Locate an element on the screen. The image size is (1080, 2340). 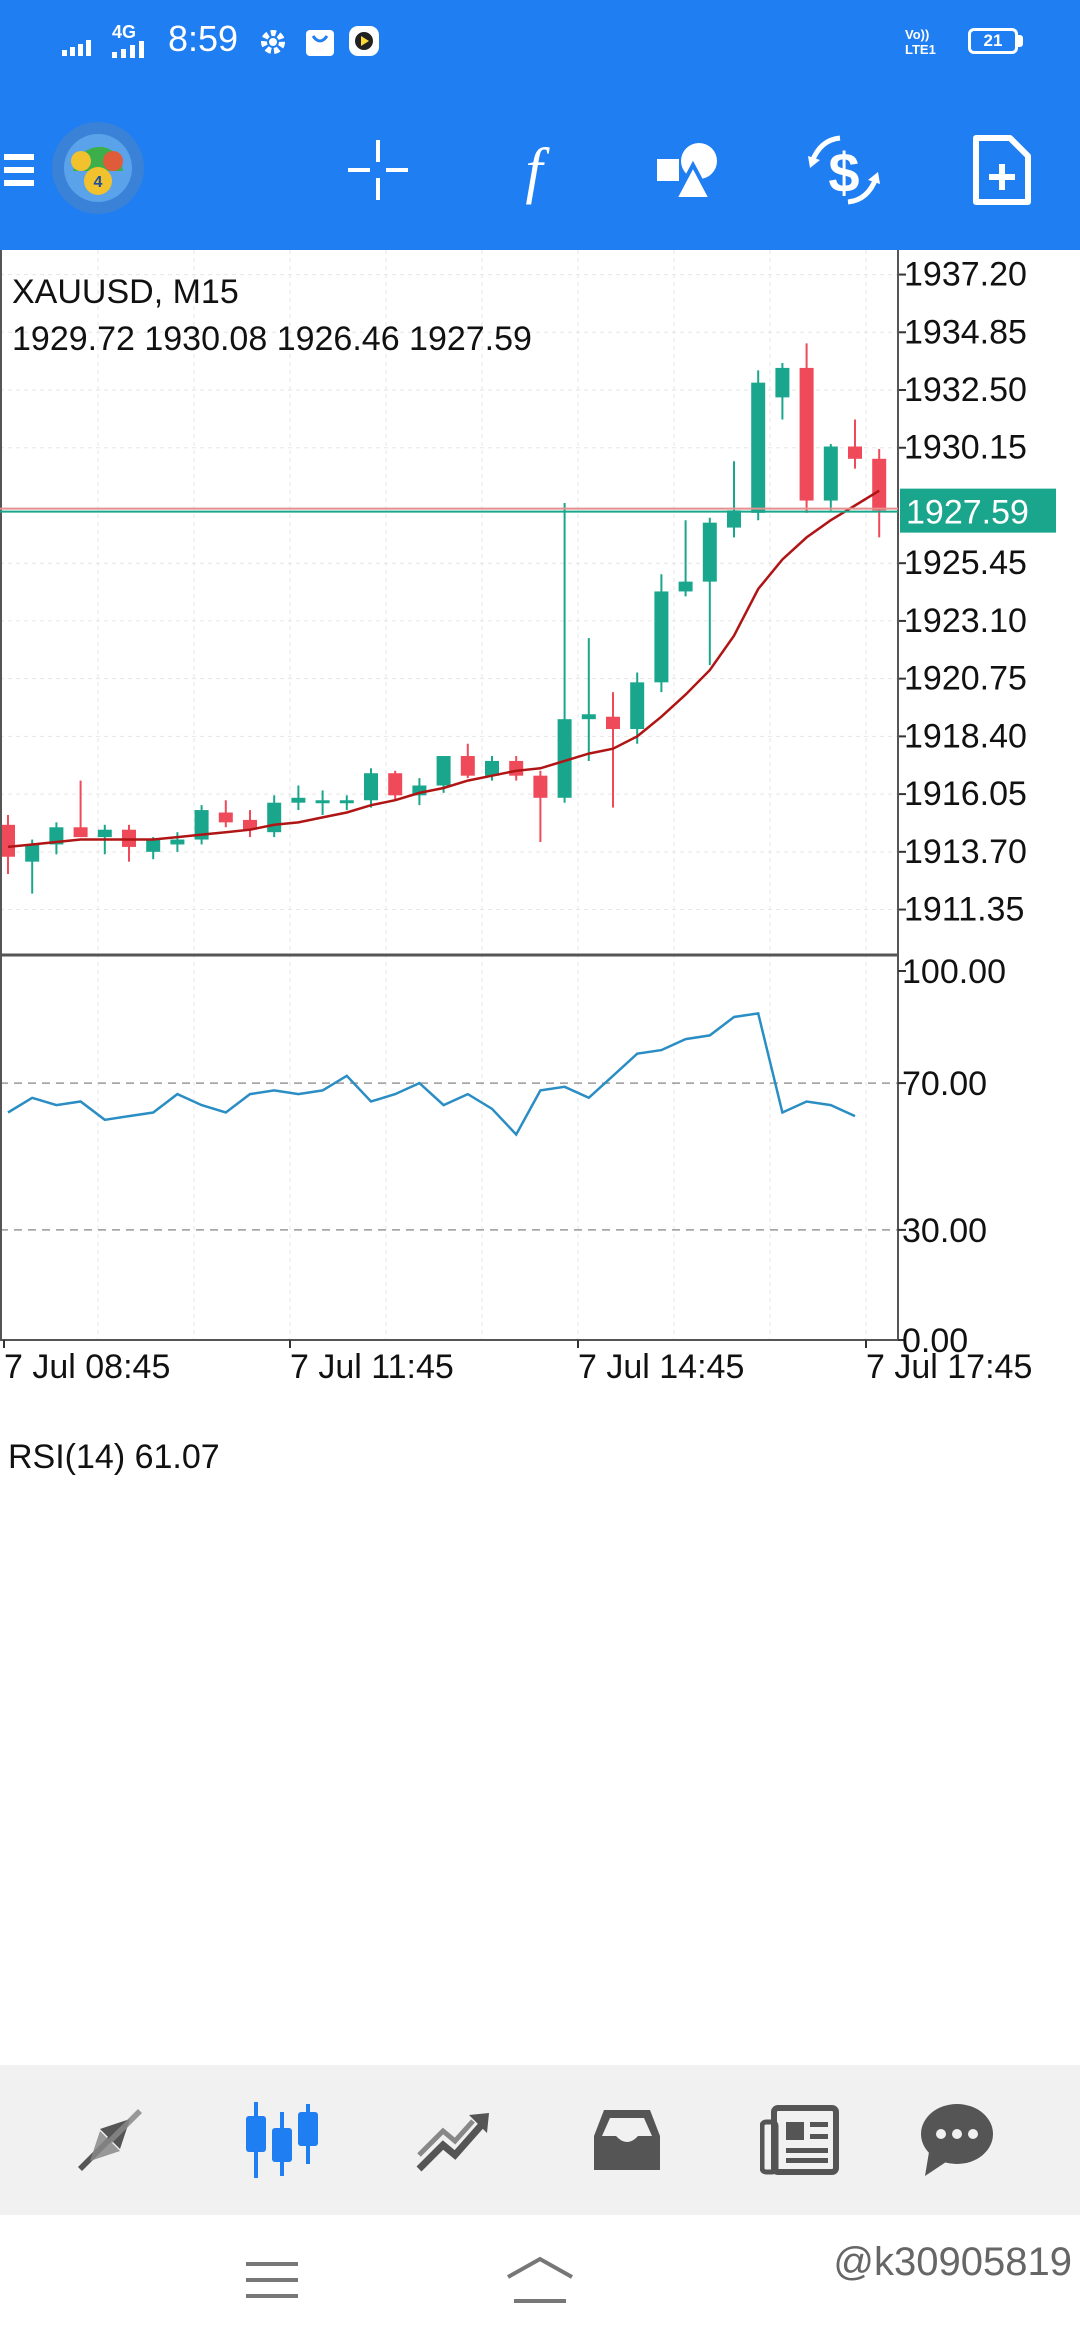
symbol-label: XAUUSD, M15 is located at coordinates (125, 292).